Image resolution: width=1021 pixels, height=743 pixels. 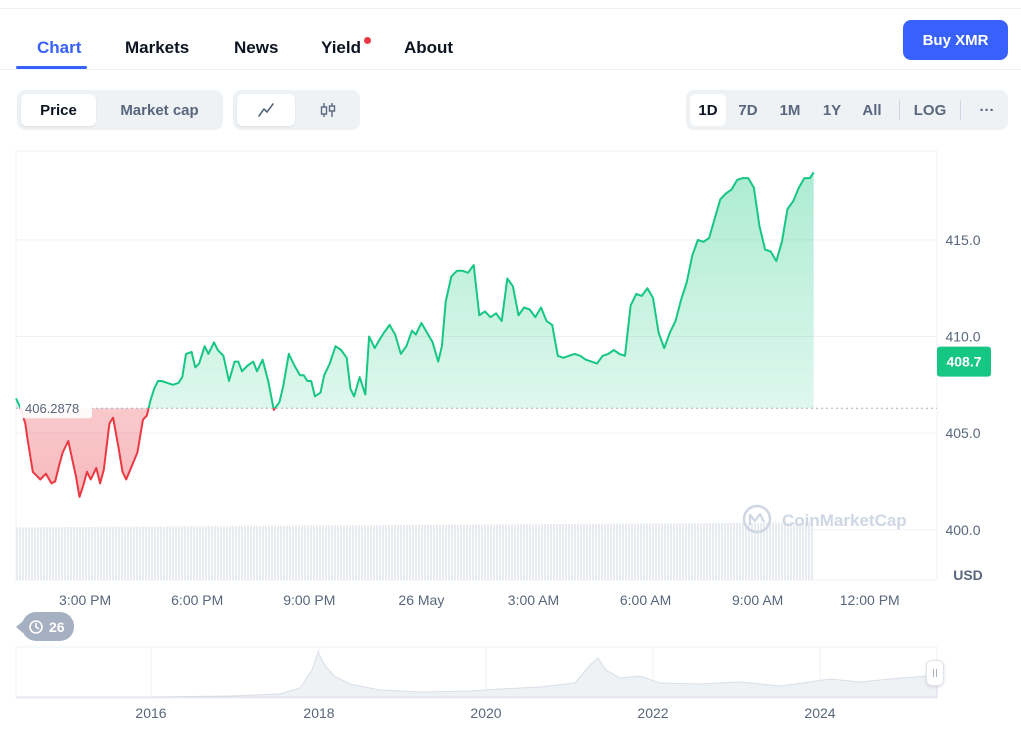 I want to click on more-options-button: ···, so click(x=987, y=110).